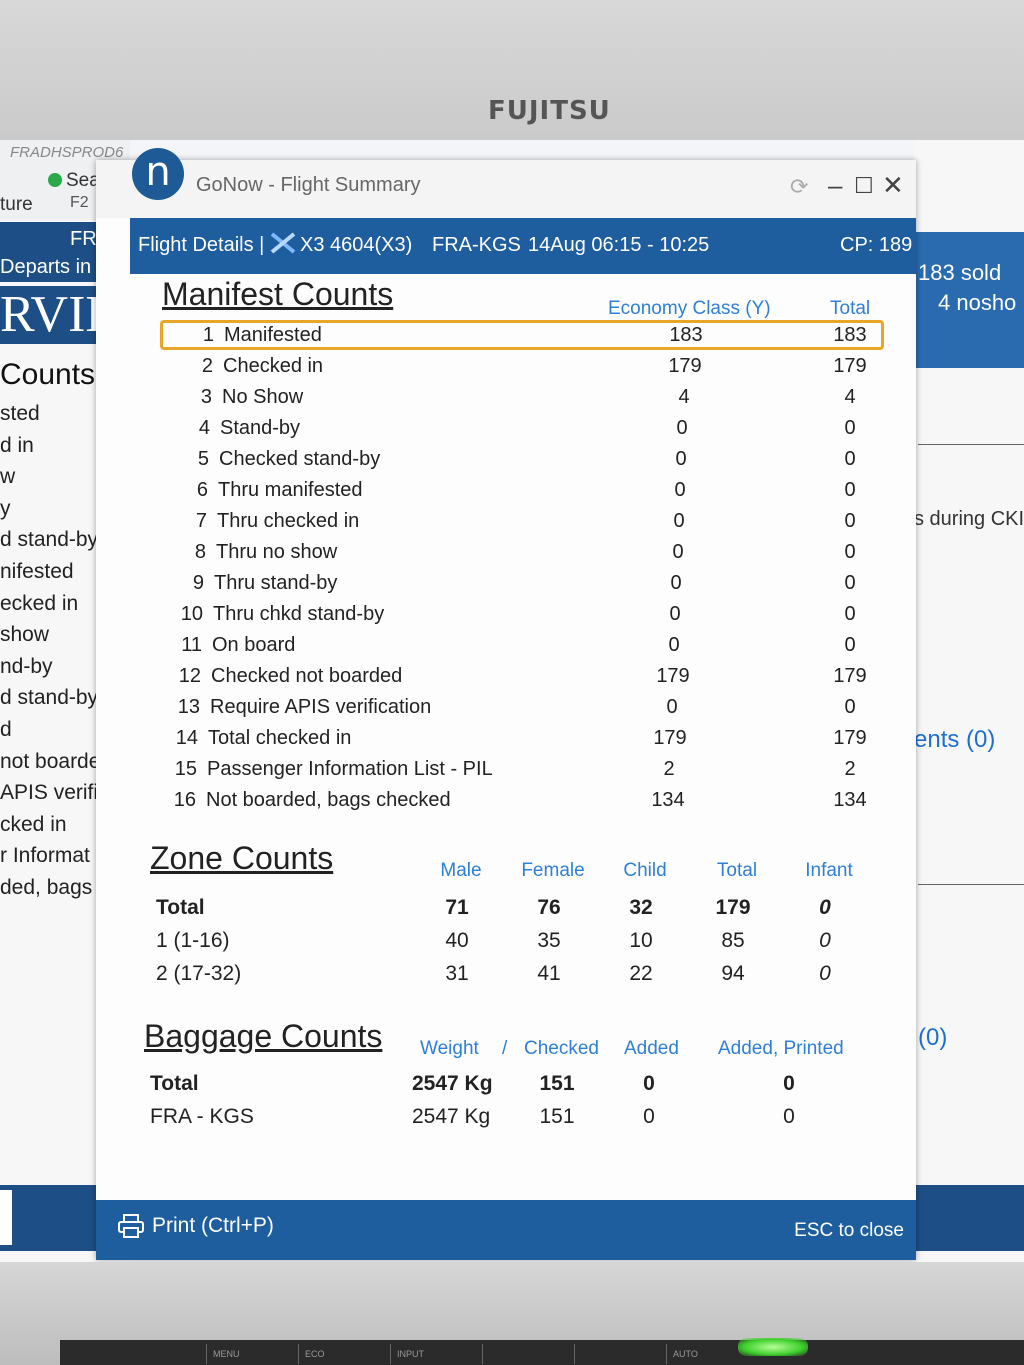 The image size is (1024, 1365). Describe the element at coordinates (193, 940) in the screenshot. I see `zone-label: 1 (1-16)` at that location.